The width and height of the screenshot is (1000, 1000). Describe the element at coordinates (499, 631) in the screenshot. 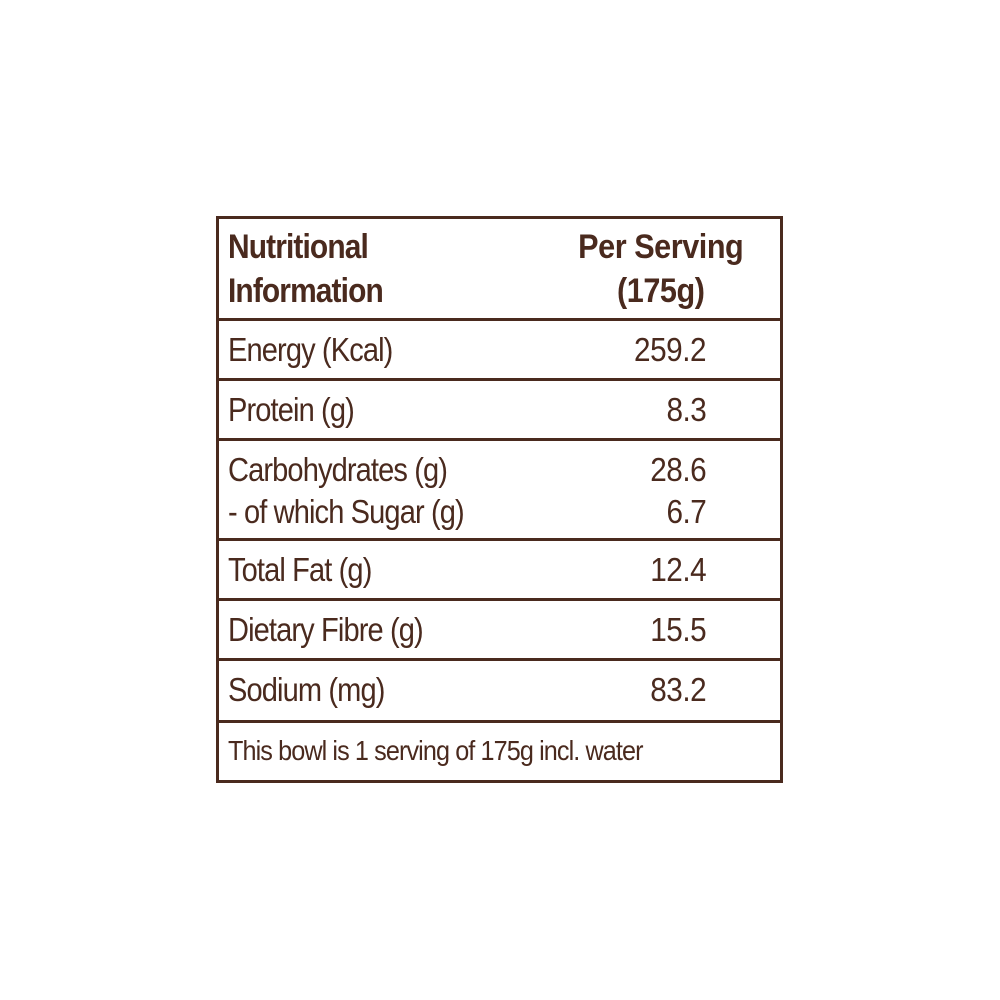

I see `table-row-dietary-fibre: Dietary Fibre (g) 15.5` at that location.